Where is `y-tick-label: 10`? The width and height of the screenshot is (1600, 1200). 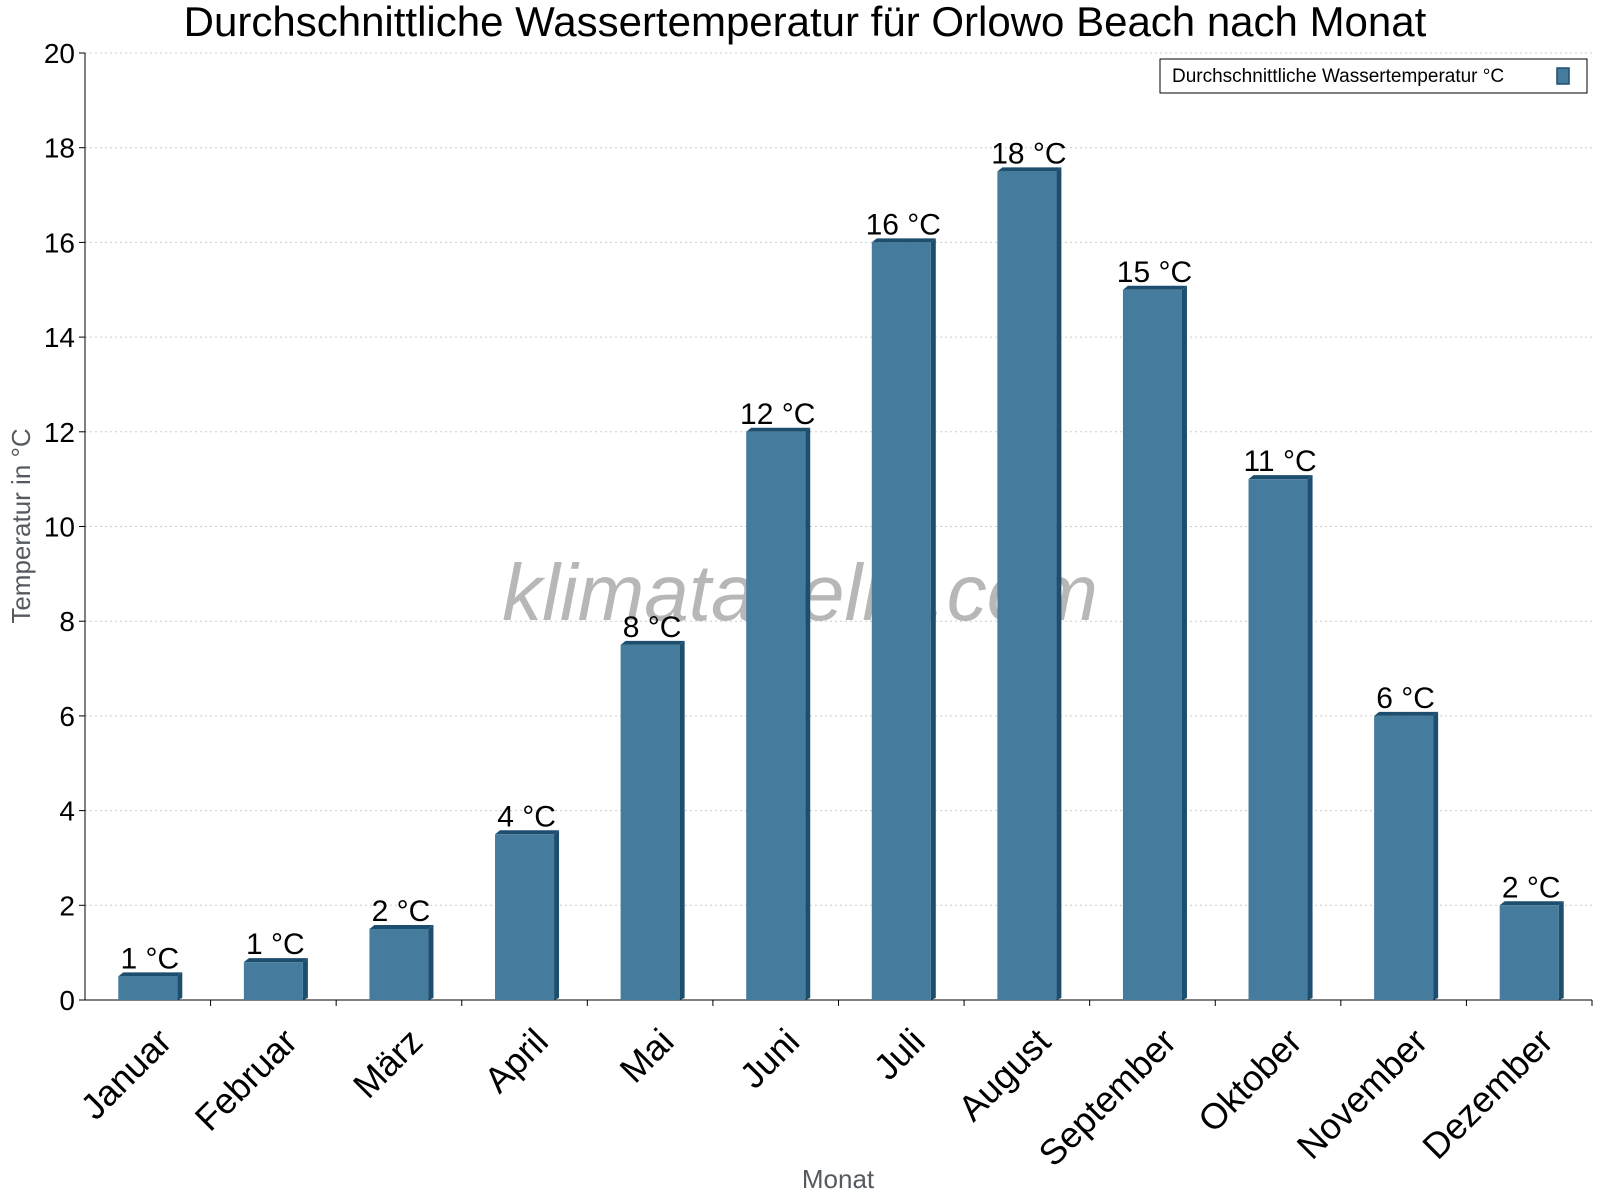 y-tick-label: 10 is located at coordinates (59, 527).